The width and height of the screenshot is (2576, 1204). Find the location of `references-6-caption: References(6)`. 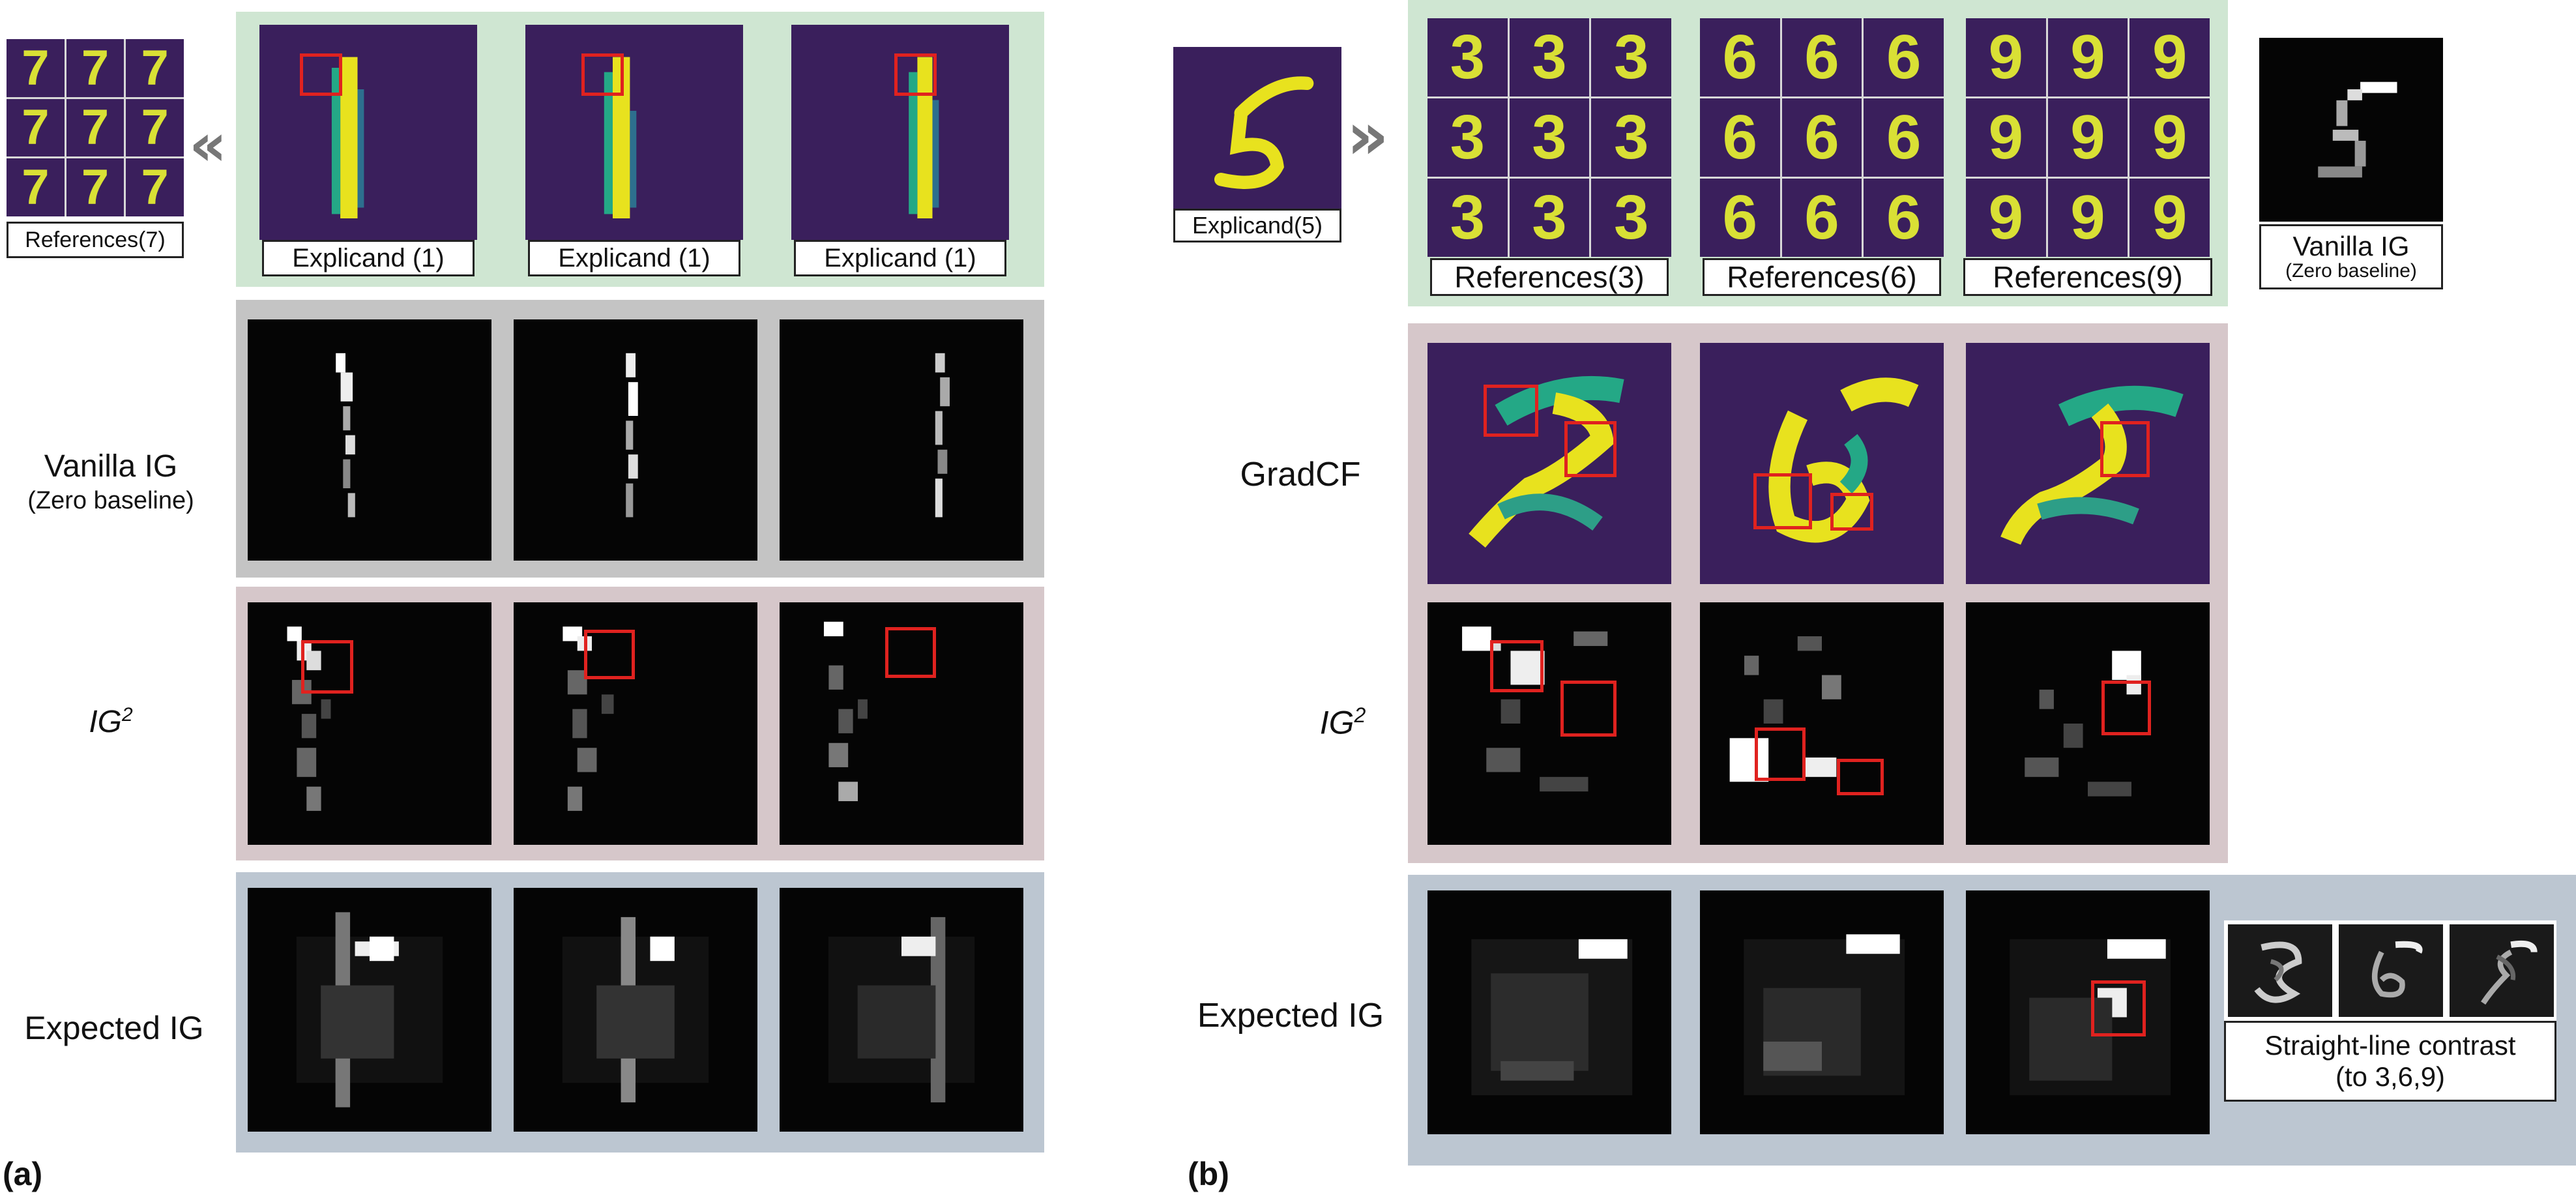

references-6-caption: References(6) is located at coordinates (1822, 277).